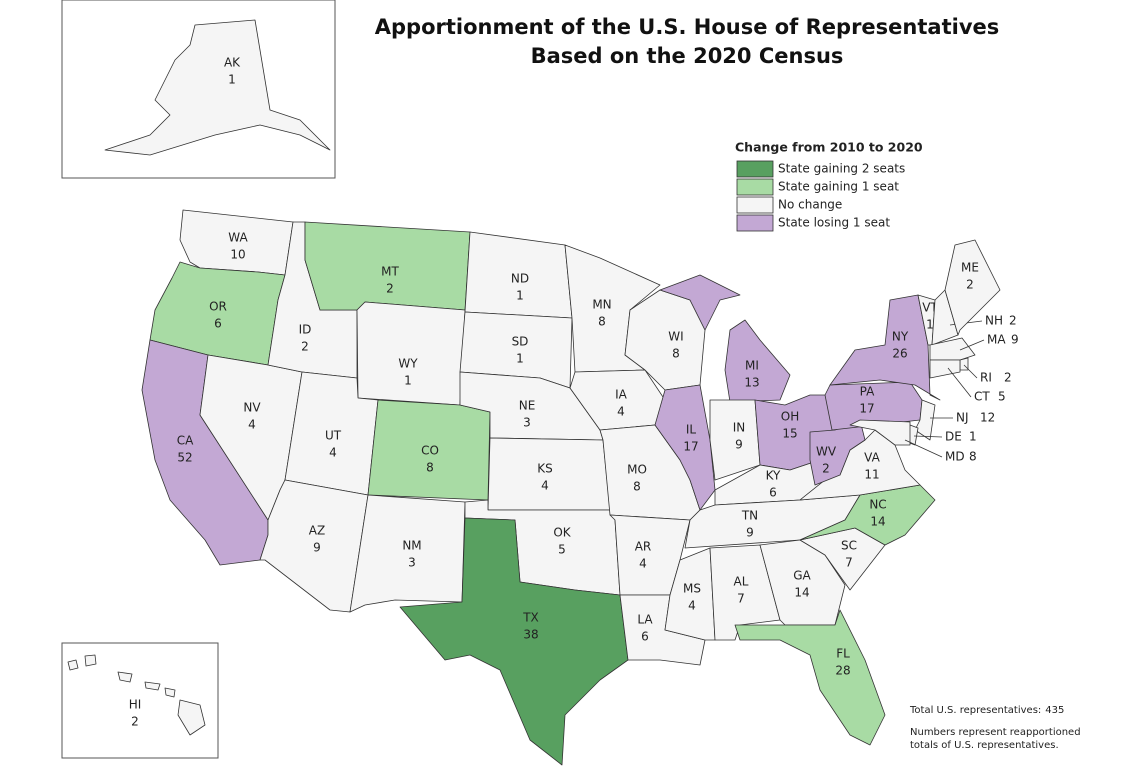 The height and width of the screenshot is (770, 1140). I want to click on hawaii-inset, so click(140, 700).